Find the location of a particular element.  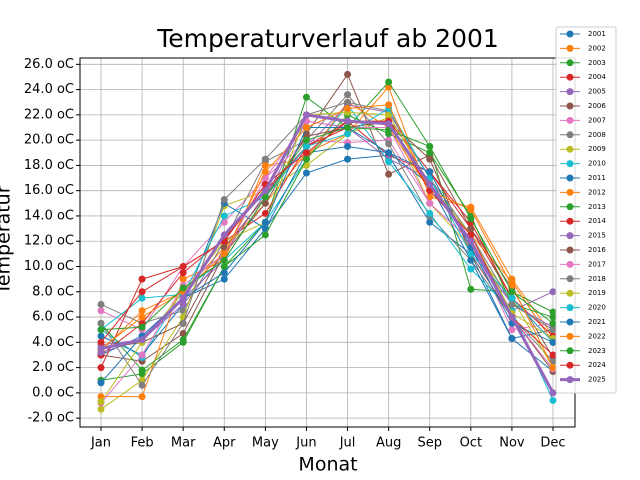

legend-label: 2022 is located at coordinates (597, 336).